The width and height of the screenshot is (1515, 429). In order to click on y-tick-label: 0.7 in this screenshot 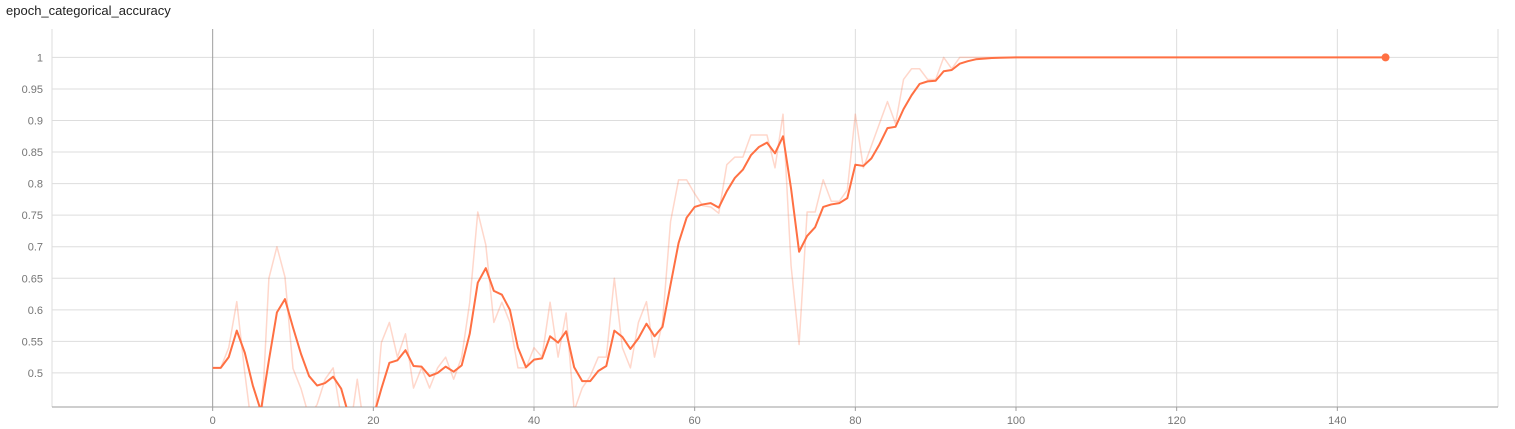, I will do `click(35, 248)`.